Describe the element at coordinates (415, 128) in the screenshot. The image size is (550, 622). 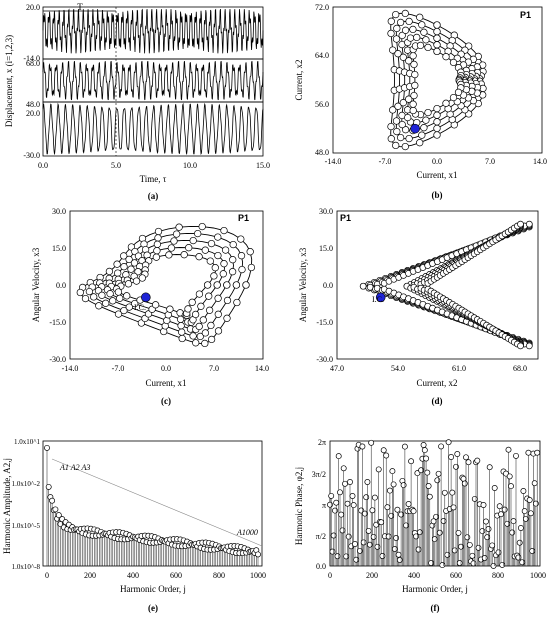
I see `b-initial-condition` at that location.